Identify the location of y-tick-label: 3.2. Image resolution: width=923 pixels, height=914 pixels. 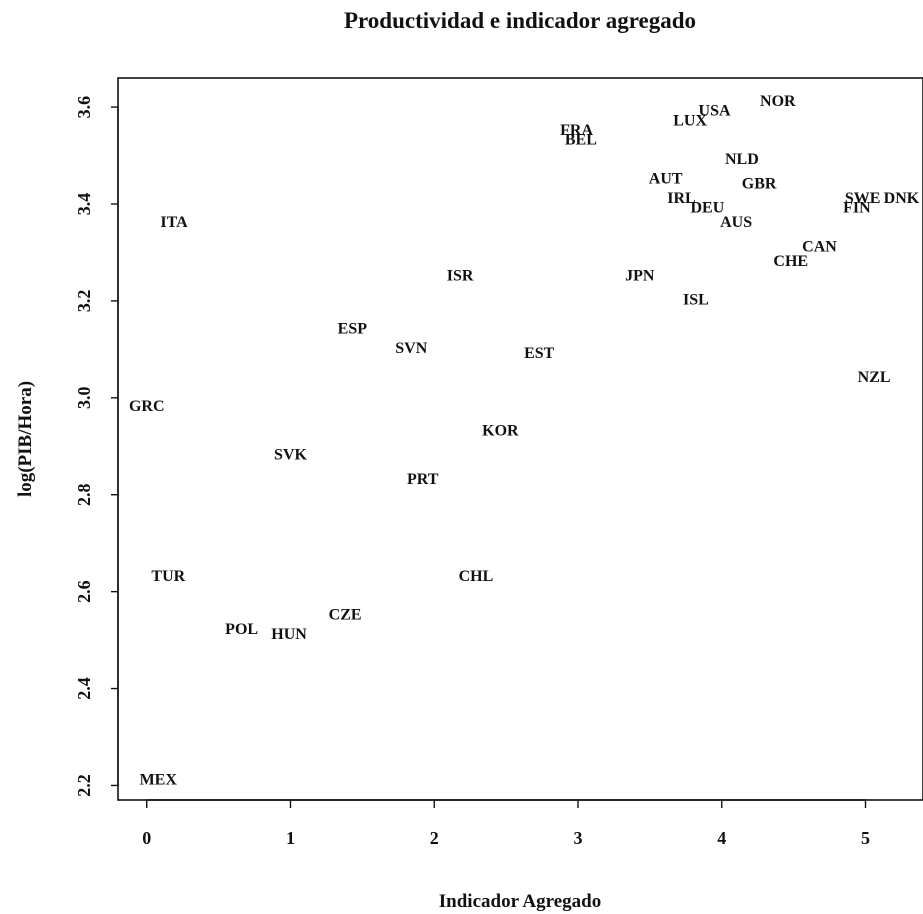
(84, 301).